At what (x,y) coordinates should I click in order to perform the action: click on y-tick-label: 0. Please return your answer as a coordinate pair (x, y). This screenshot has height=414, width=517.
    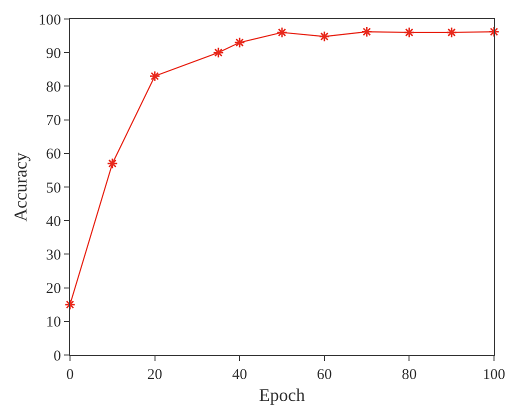
    Looking at the image, I should click on (57, 356).